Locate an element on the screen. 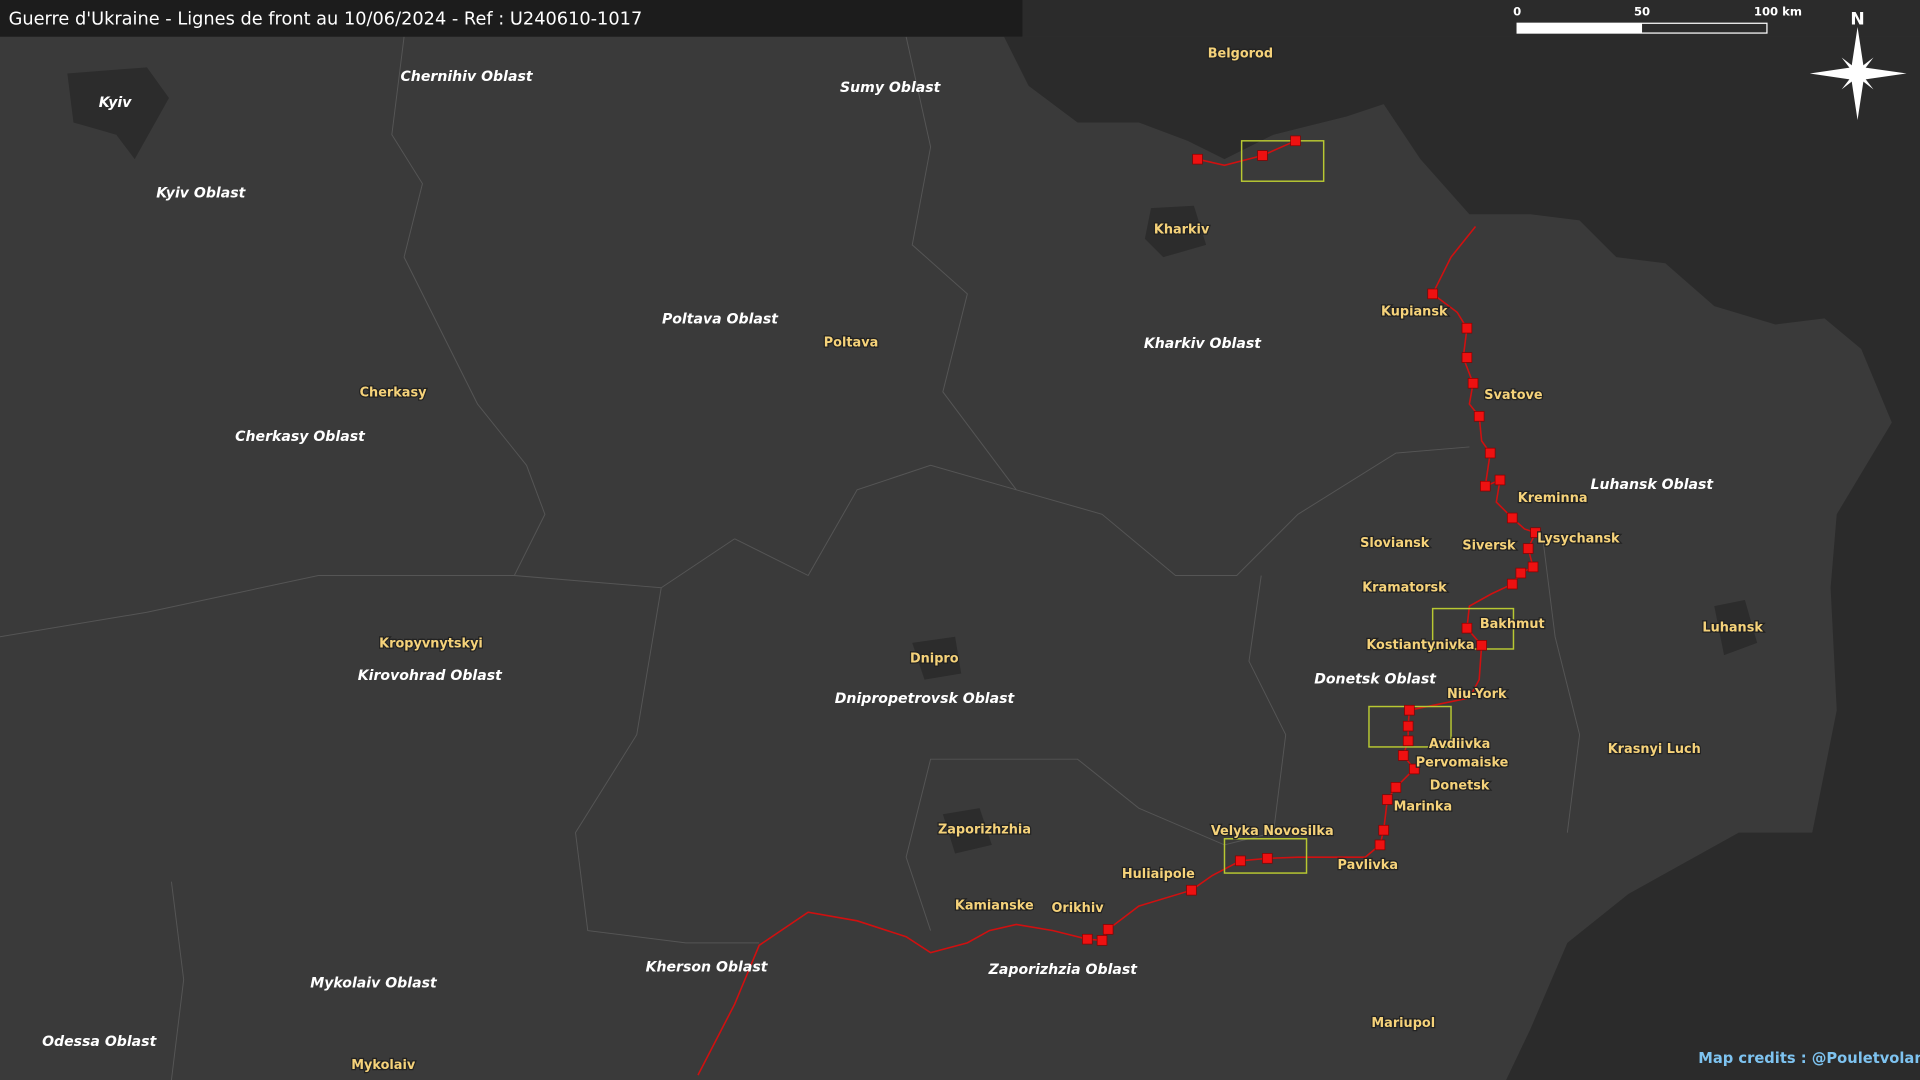  city-label: Huliaipole is located at coordinates (1158, 874).